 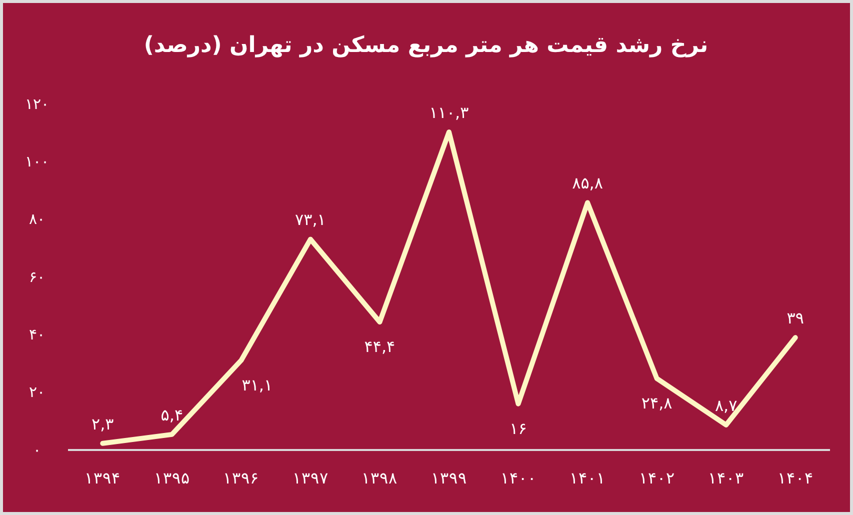 What do you see at coordinates (795, 479) in the screenshot?
I see `x-tick-label: ۱۴۰۴` at bounding box center [795, 479].